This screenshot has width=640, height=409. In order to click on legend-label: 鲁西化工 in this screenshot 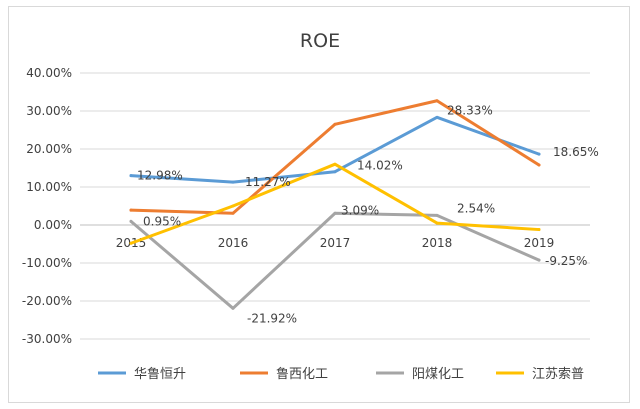, I will do `click(302, 374)`.